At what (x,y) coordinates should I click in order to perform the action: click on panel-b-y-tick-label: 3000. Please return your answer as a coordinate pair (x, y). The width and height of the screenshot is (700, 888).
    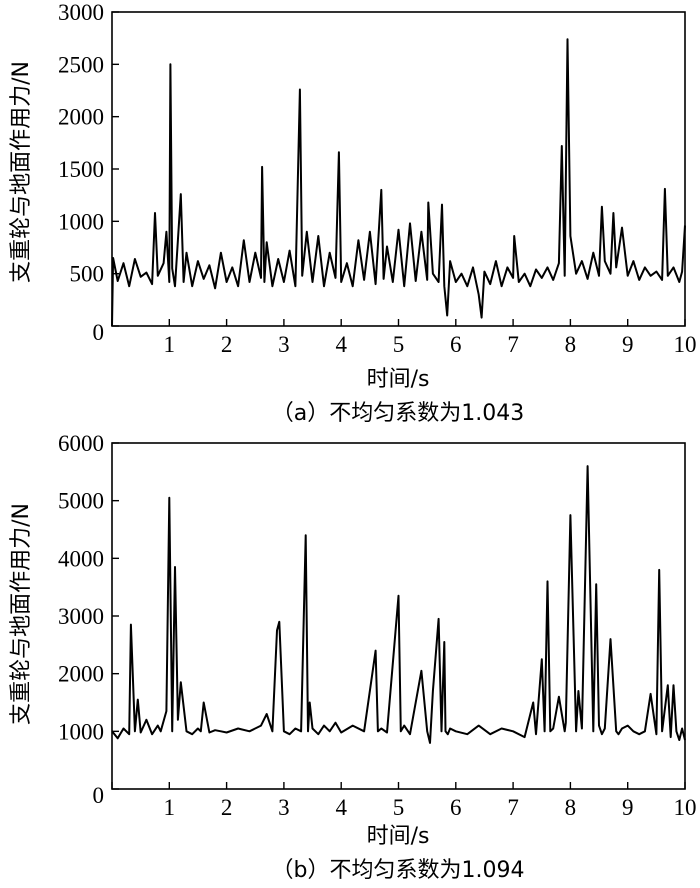
    Looking at the image, I should click on (81, 616).